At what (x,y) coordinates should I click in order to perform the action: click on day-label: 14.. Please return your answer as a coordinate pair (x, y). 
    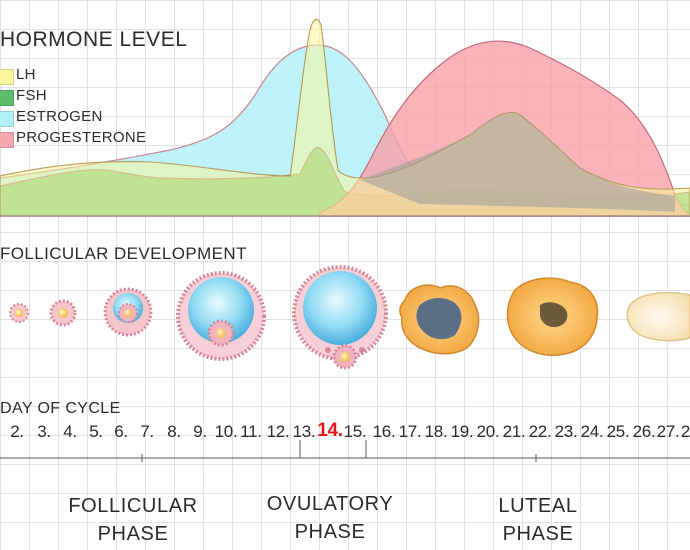
    Looking at the image, I should click on (330, 430).